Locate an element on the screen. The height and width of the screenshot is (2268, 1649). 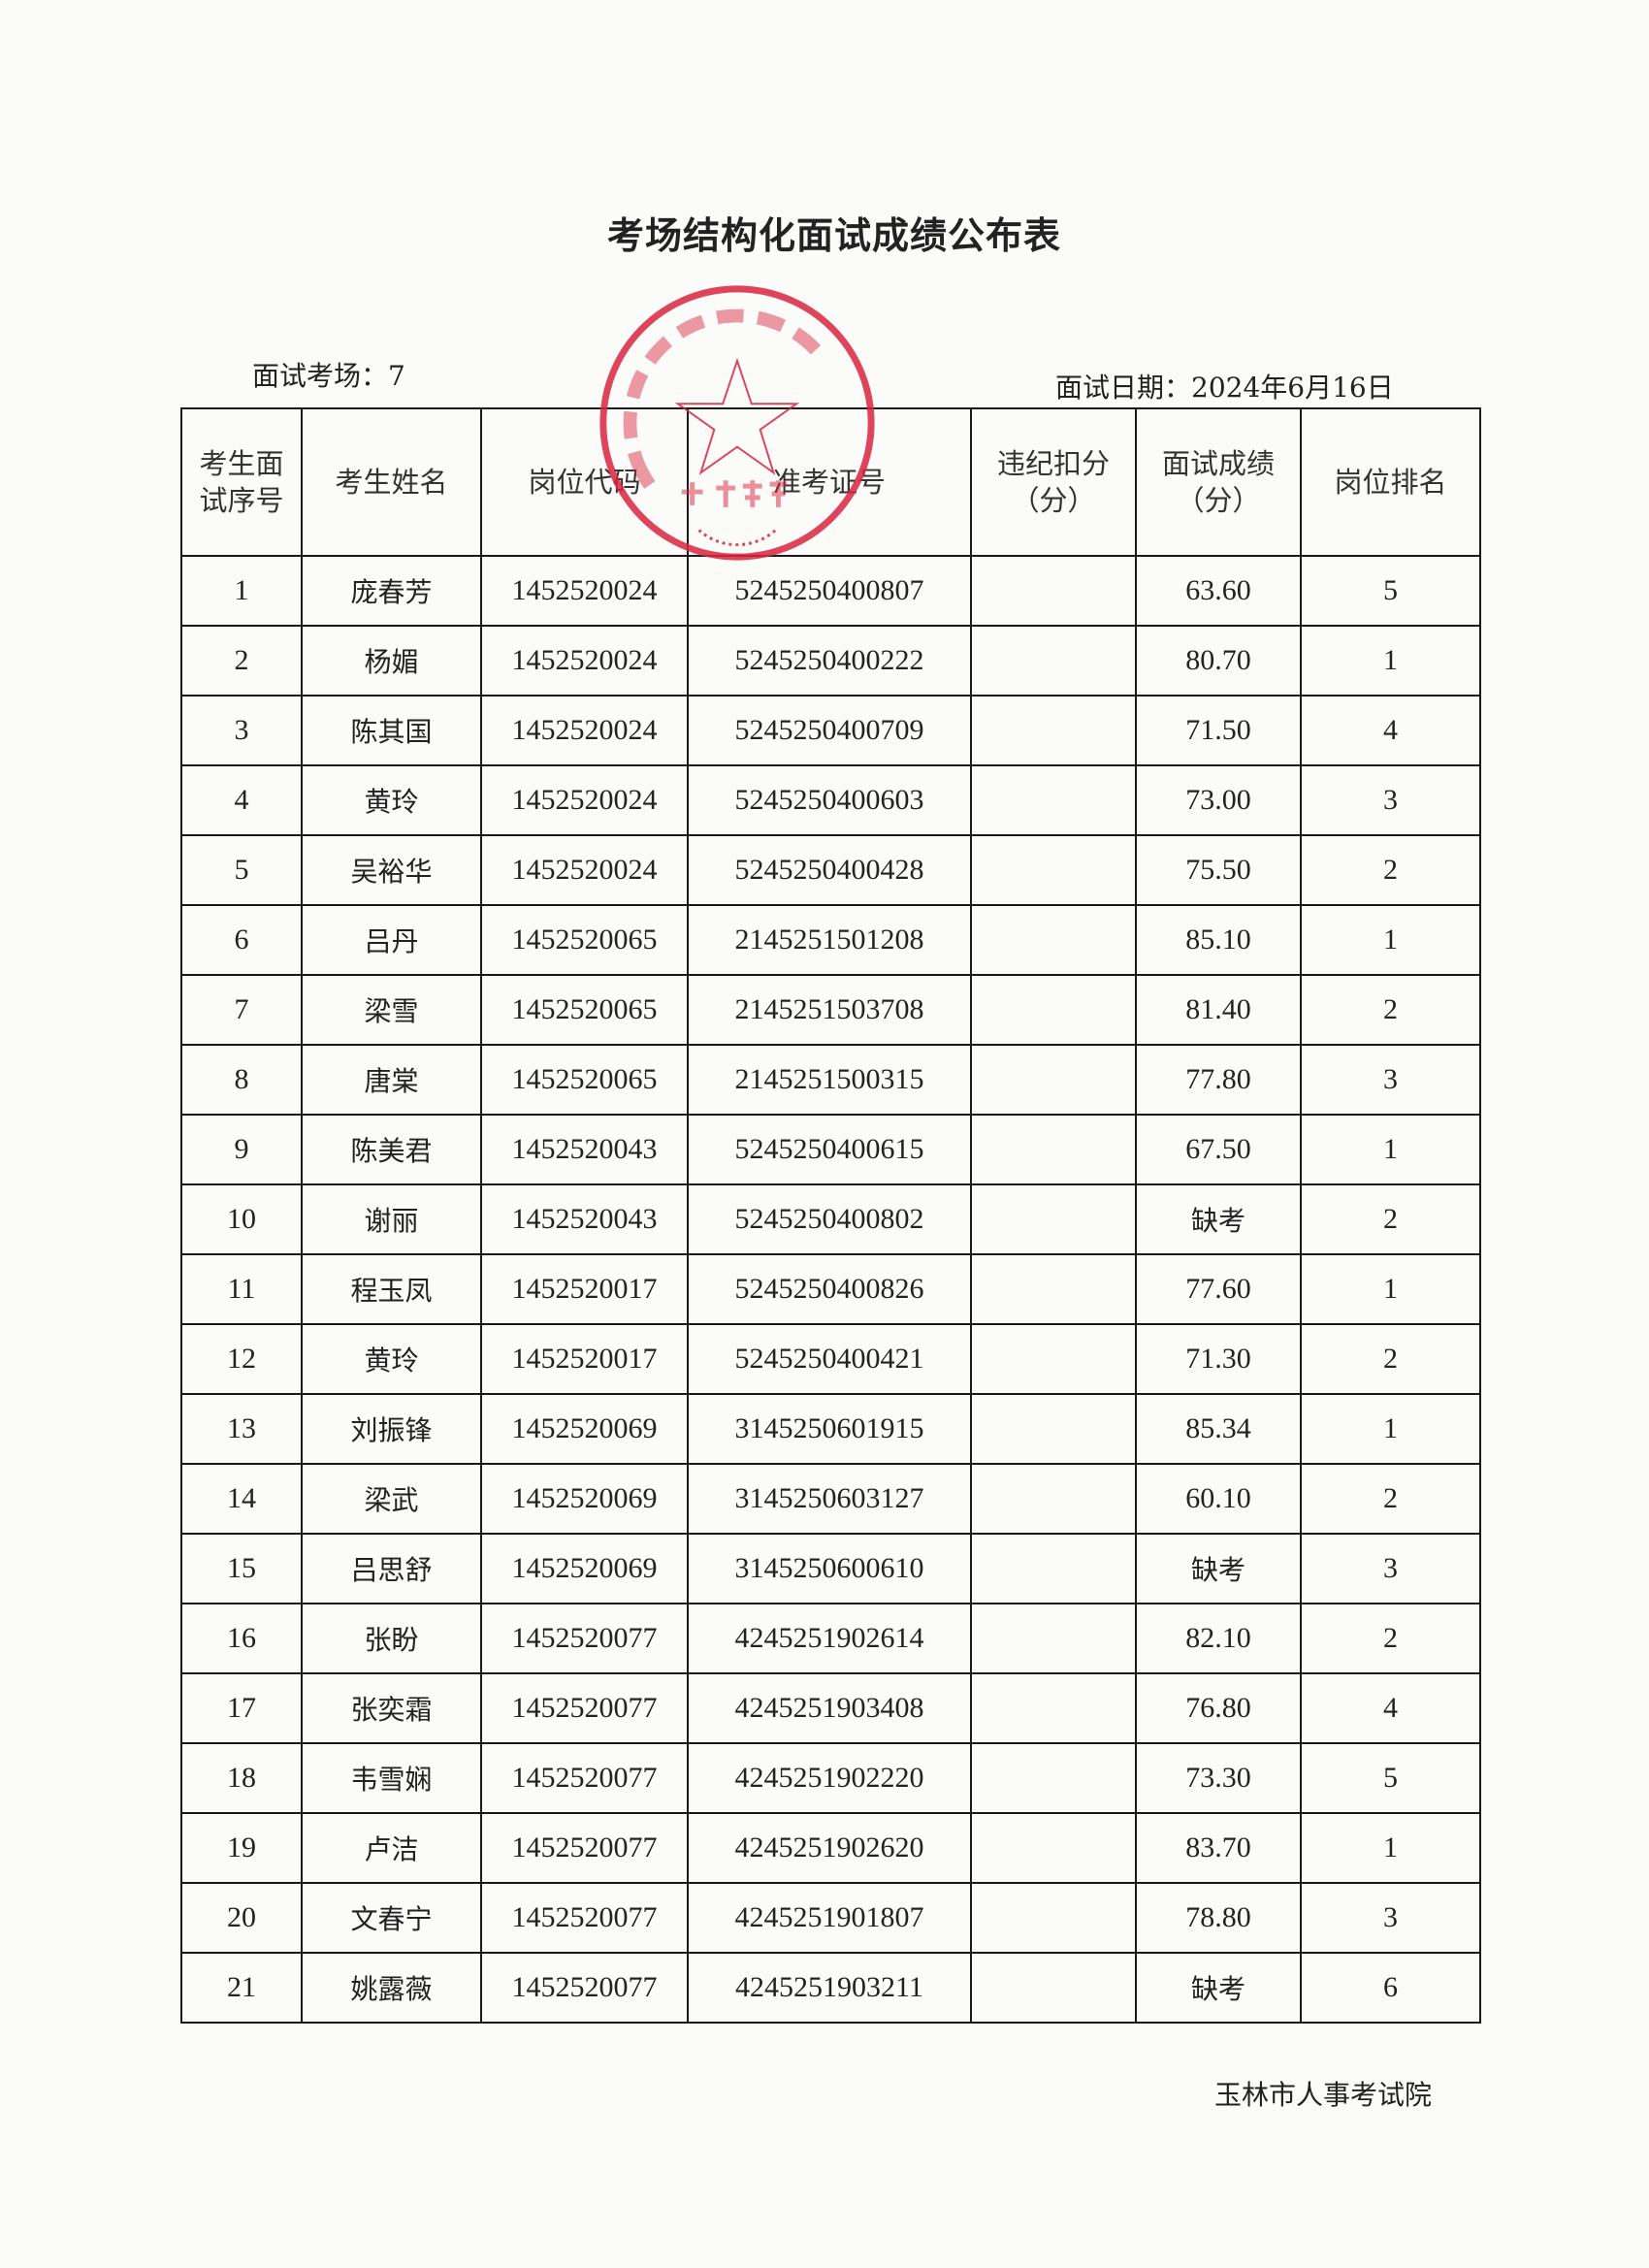
cell-rank: 6 is located at coordinates (1390, 1988).